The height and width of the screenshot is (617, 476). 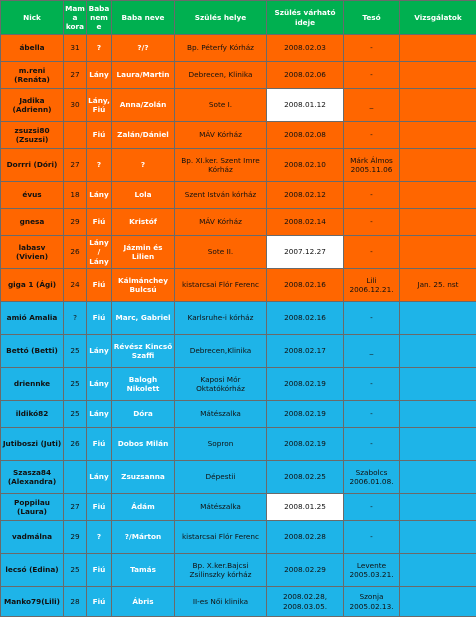 I want to click on cell-due-date: 2008.02.08, so click(x=305, y=135).